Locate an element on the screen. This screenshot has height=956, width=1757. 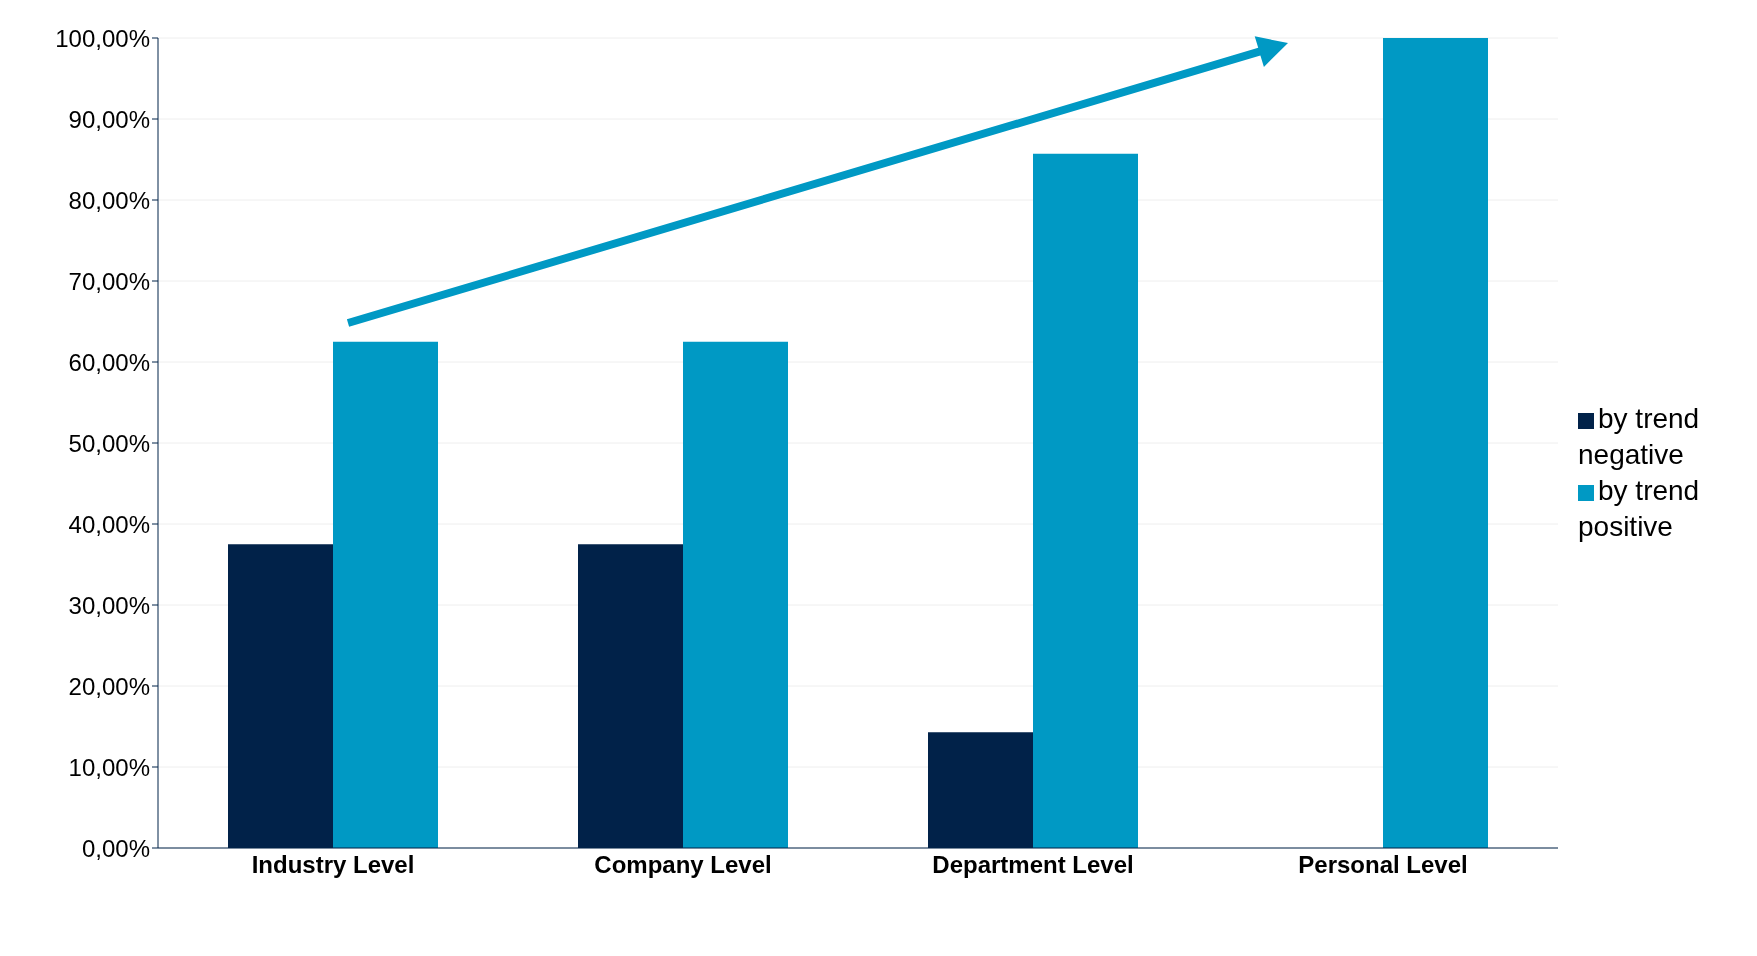
x-tick-label: Personal Level is located at coordinates (1383, 865).